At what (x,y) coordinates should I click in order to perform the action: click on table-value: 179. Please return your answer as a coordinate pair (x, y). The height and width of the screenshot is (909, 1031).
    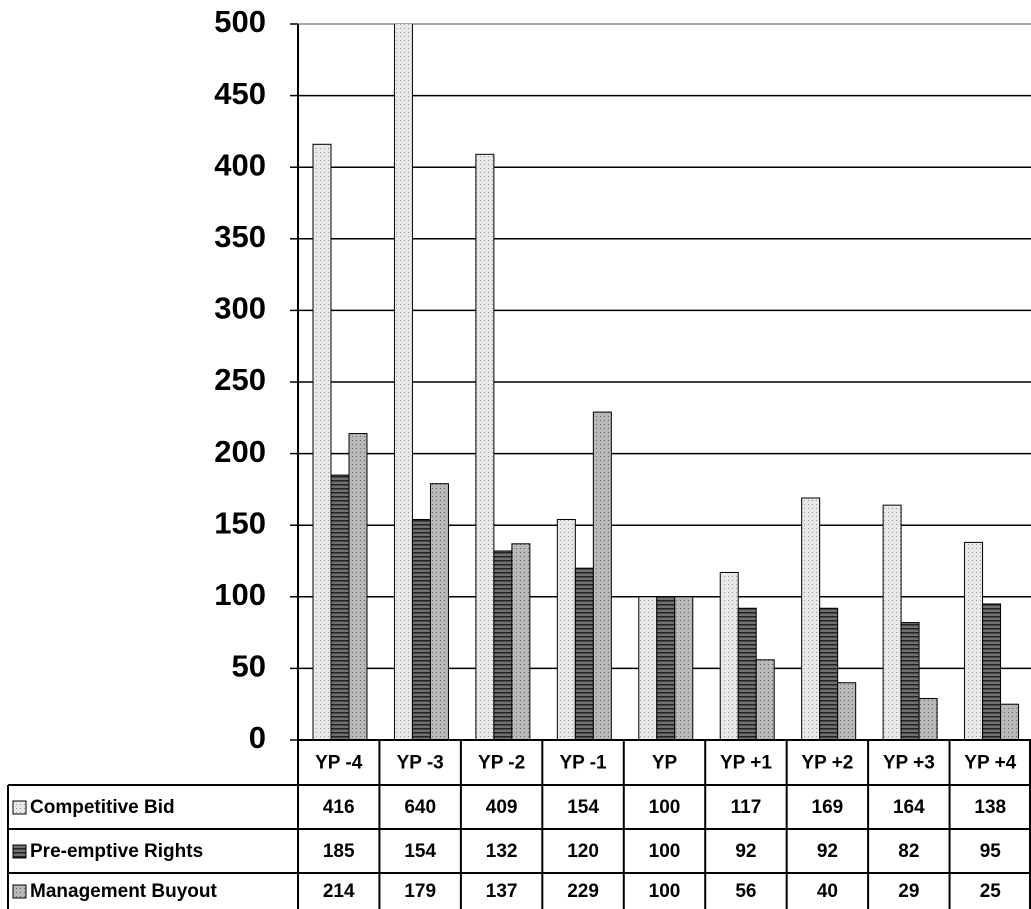
    Looking at the image, I should click on (420, 891).